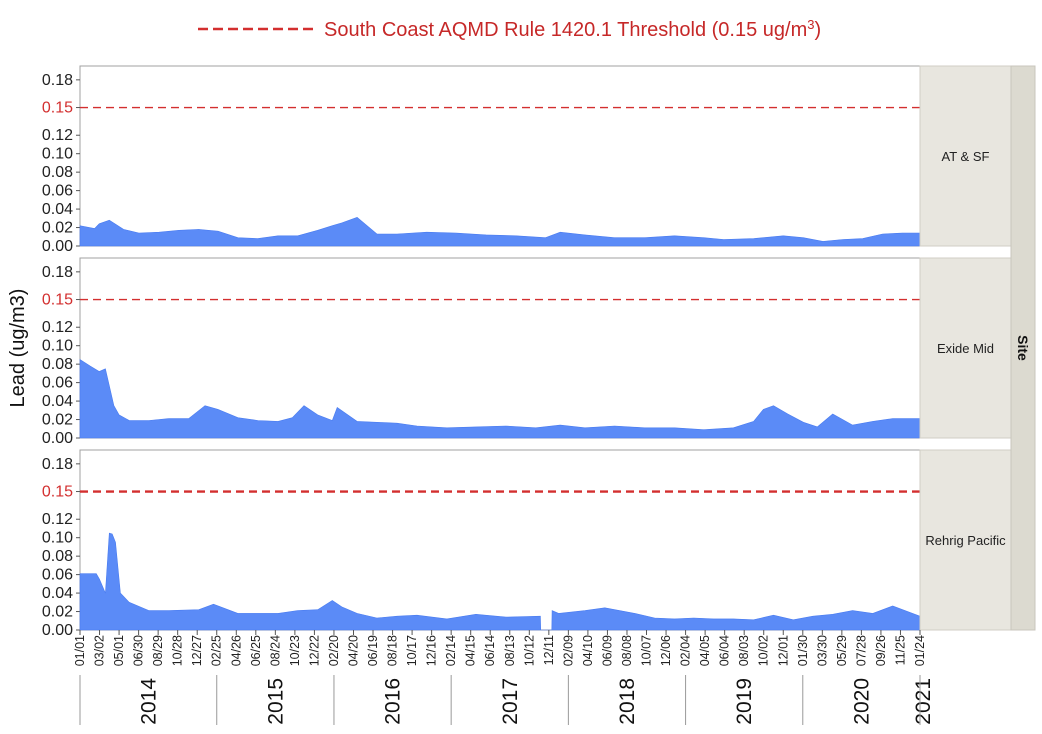  Describe the element at coordinates (965, 348) in the screenshot. I see `facet-label: Exide Mid` at that location.